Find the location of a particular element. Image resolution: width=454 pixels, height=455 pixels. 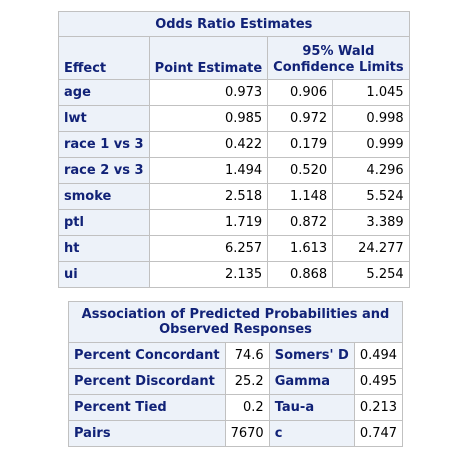

point-estimate-header: Point Estimate is located at coordinates (208, 58).